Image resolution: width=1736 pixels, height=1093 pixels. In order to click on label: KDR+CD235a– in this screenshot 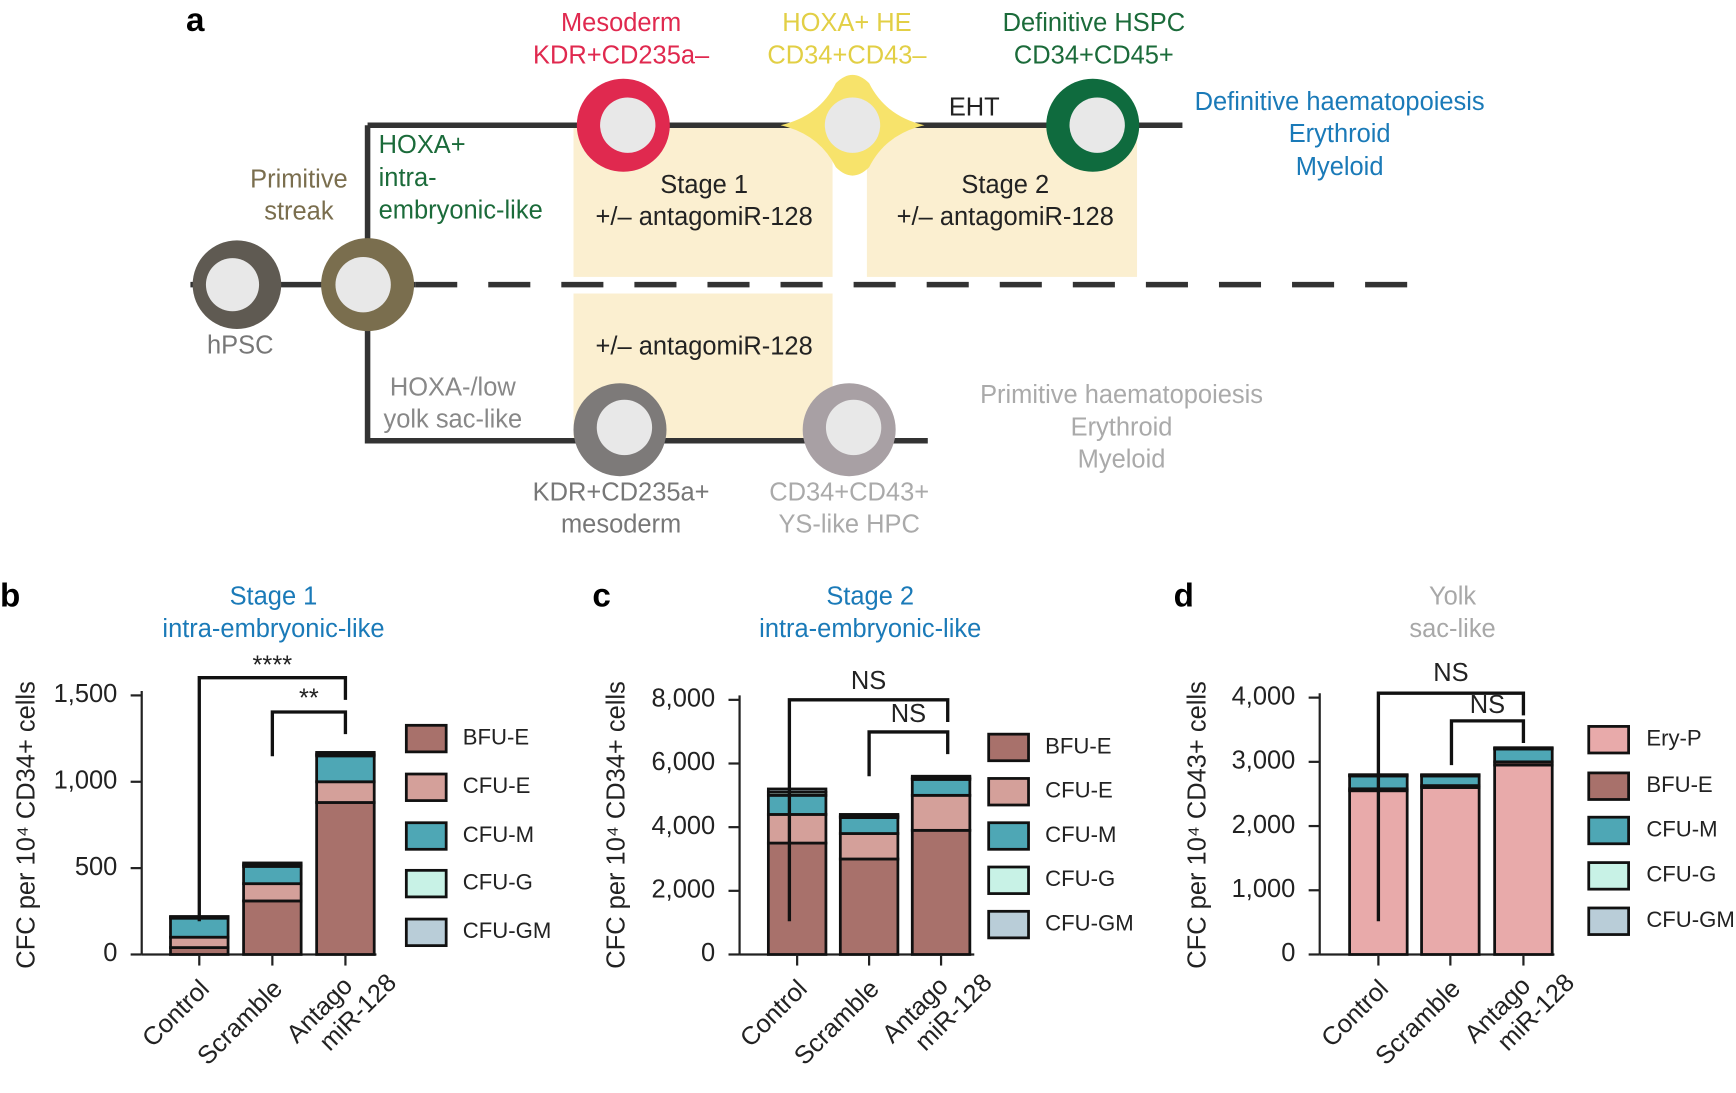, I will do `click(621, 55)`.